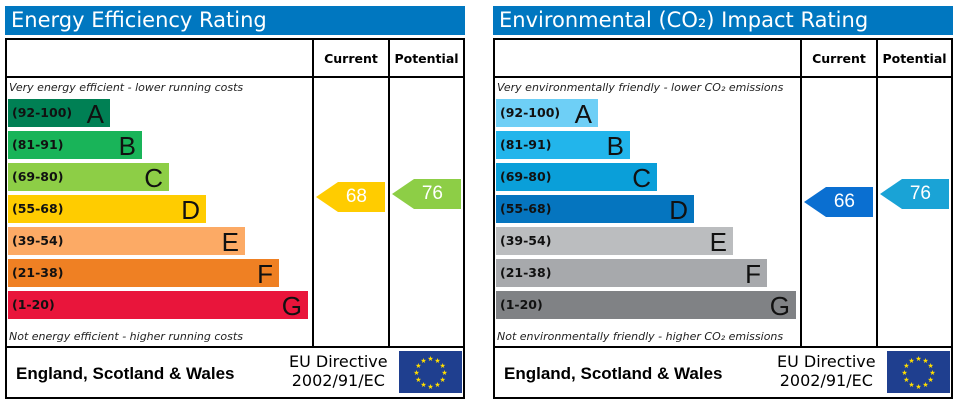 The width and height of the screenshot is (957, 404). Describe the element at coordinates (838, 202) in the screenshot. I see `current-rating-arrow: 66` at that location.